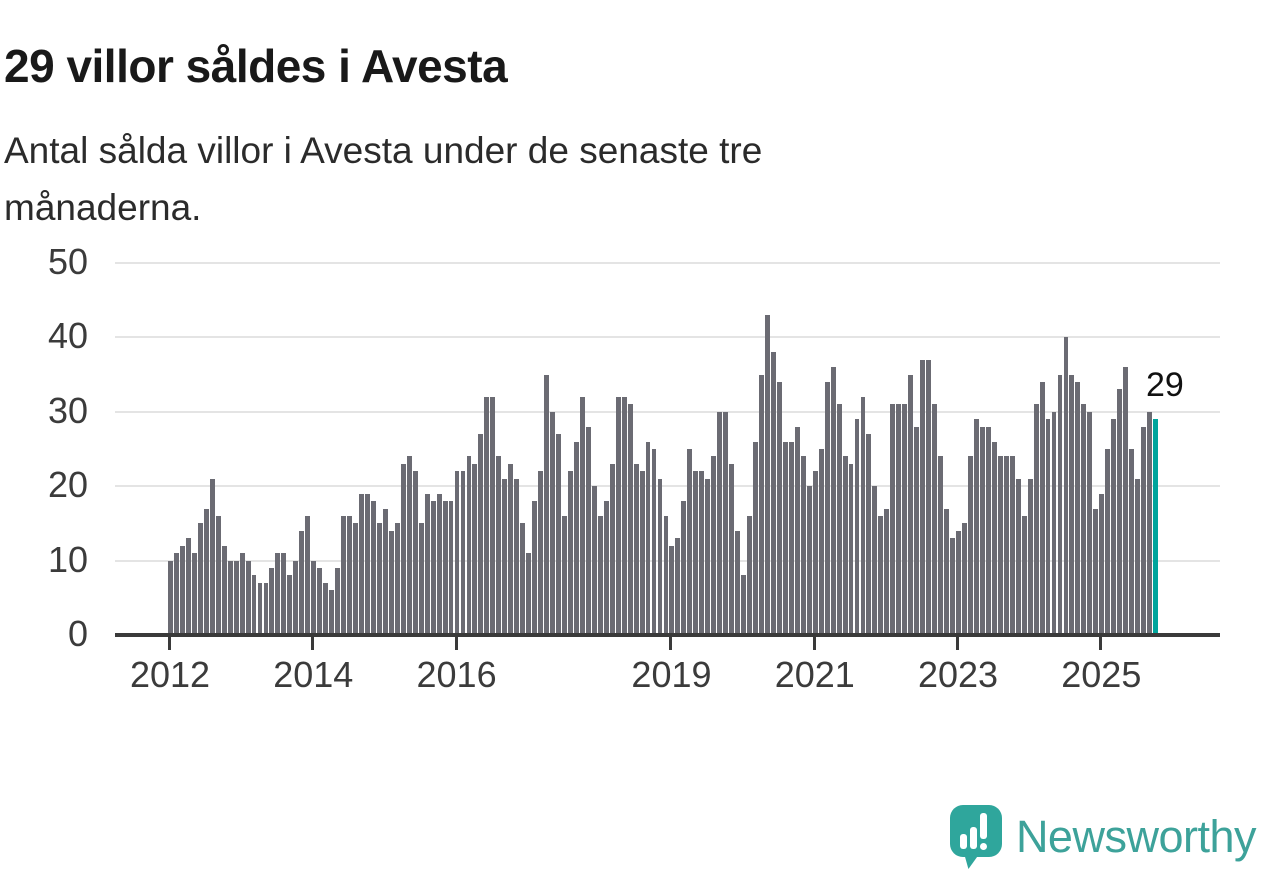  I want to click on highlighted-bar, so click(1155, 527).